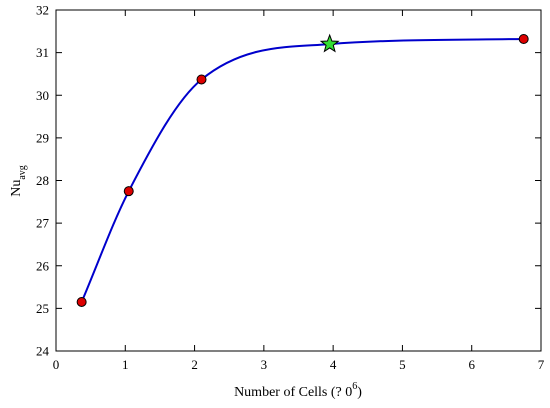 The height and width of the screenshot is (408, 550). Describe the element at coordinates (42, 137) in the screenshot. I see `y-tick-label: 29` at that location.